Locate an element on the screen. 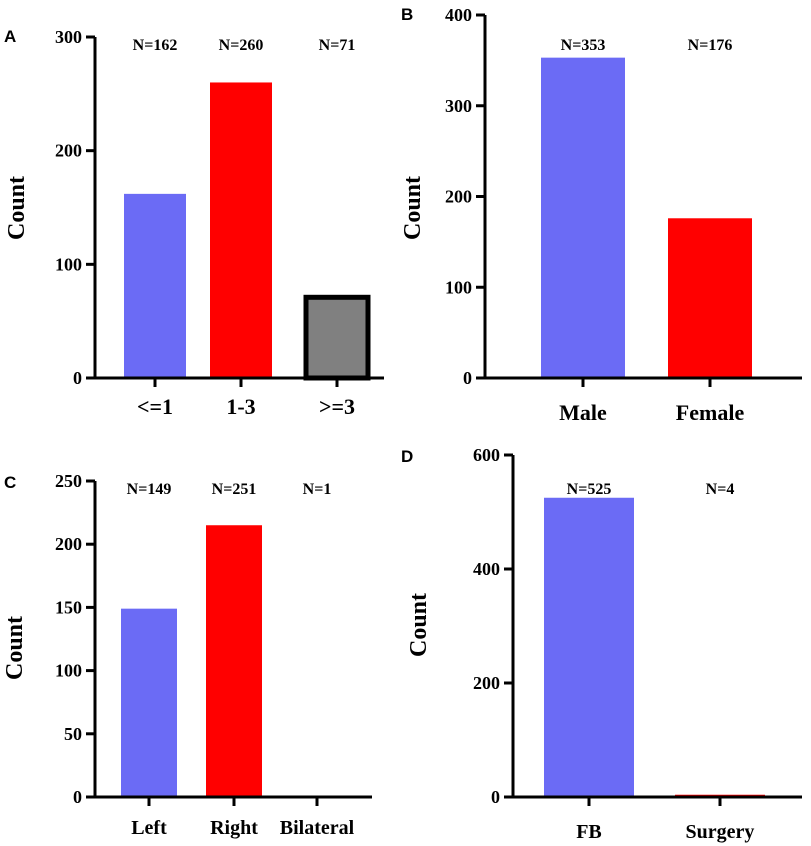 The width and height of the screenshot is (811, 846). data-label: N=1 is located at coordinates (317, 489).